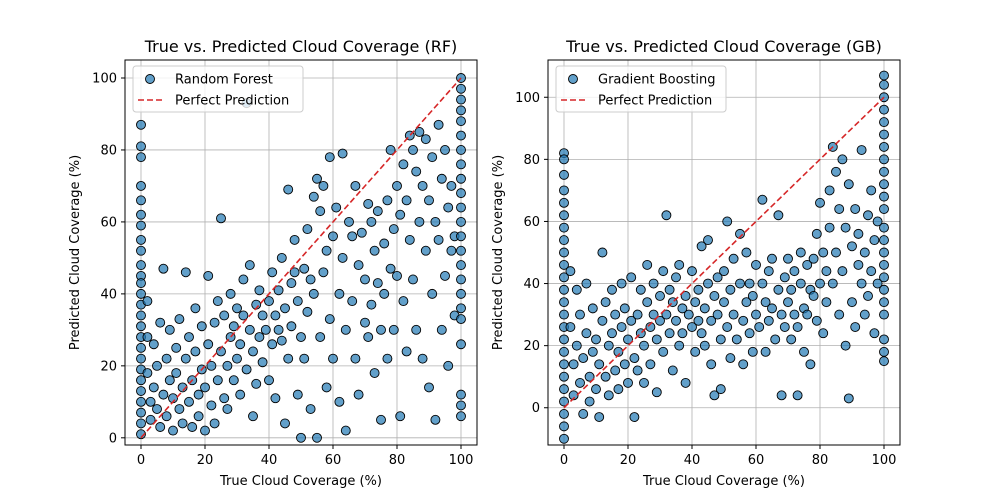  Describe the element at coordinates (884, 460) in the screenshot. I see `x-tick-label: 100` at that location.